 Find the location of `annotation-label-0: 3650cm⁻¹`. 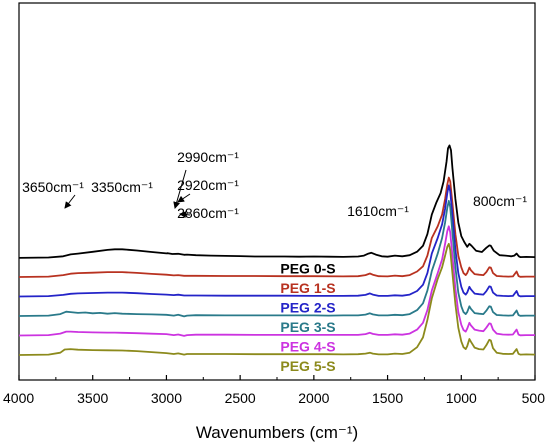

annotation-label-0: 3650cm⁻¹ is located at coordinates (53, 187).